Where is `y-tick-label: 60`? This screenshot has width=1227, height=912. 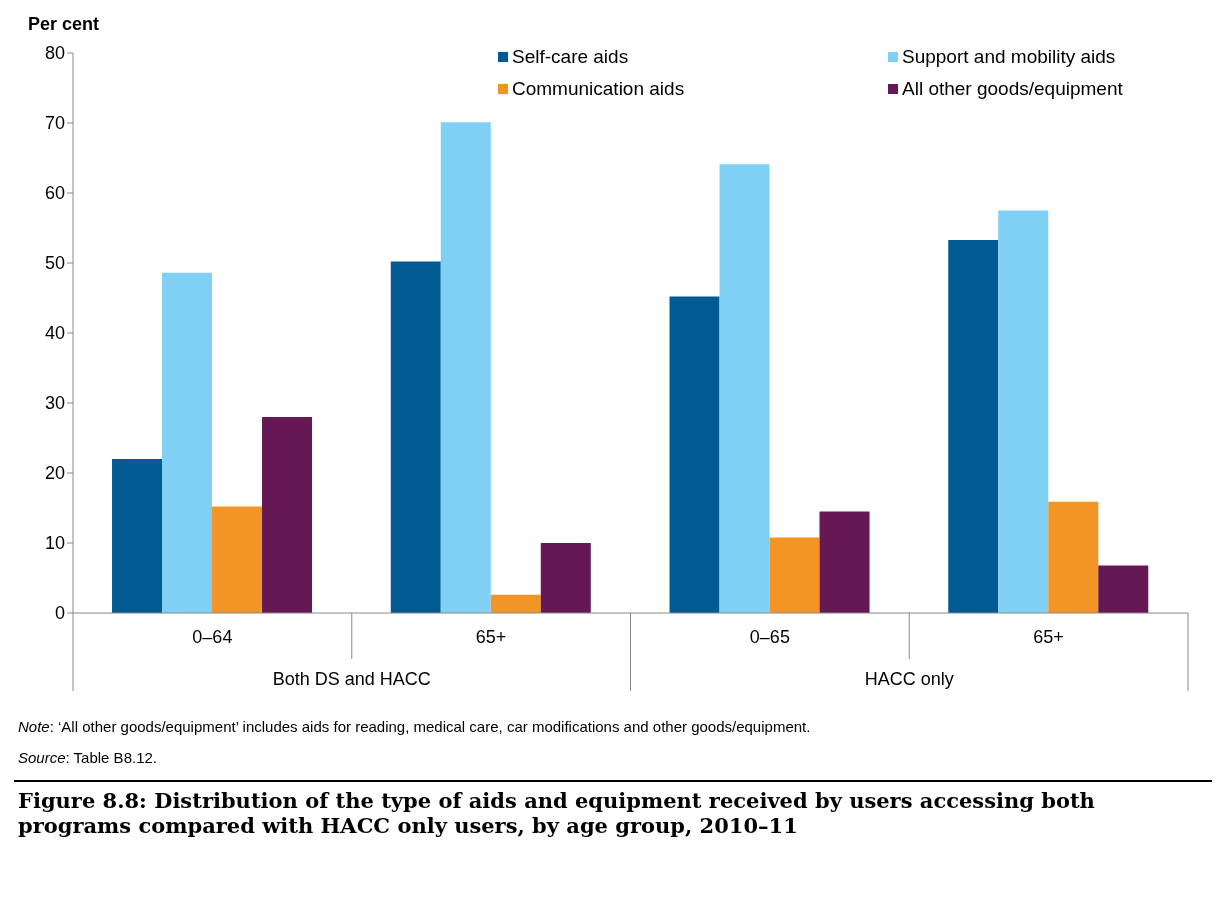 y-tick-label: 60 is located at coordinates (54, 193).